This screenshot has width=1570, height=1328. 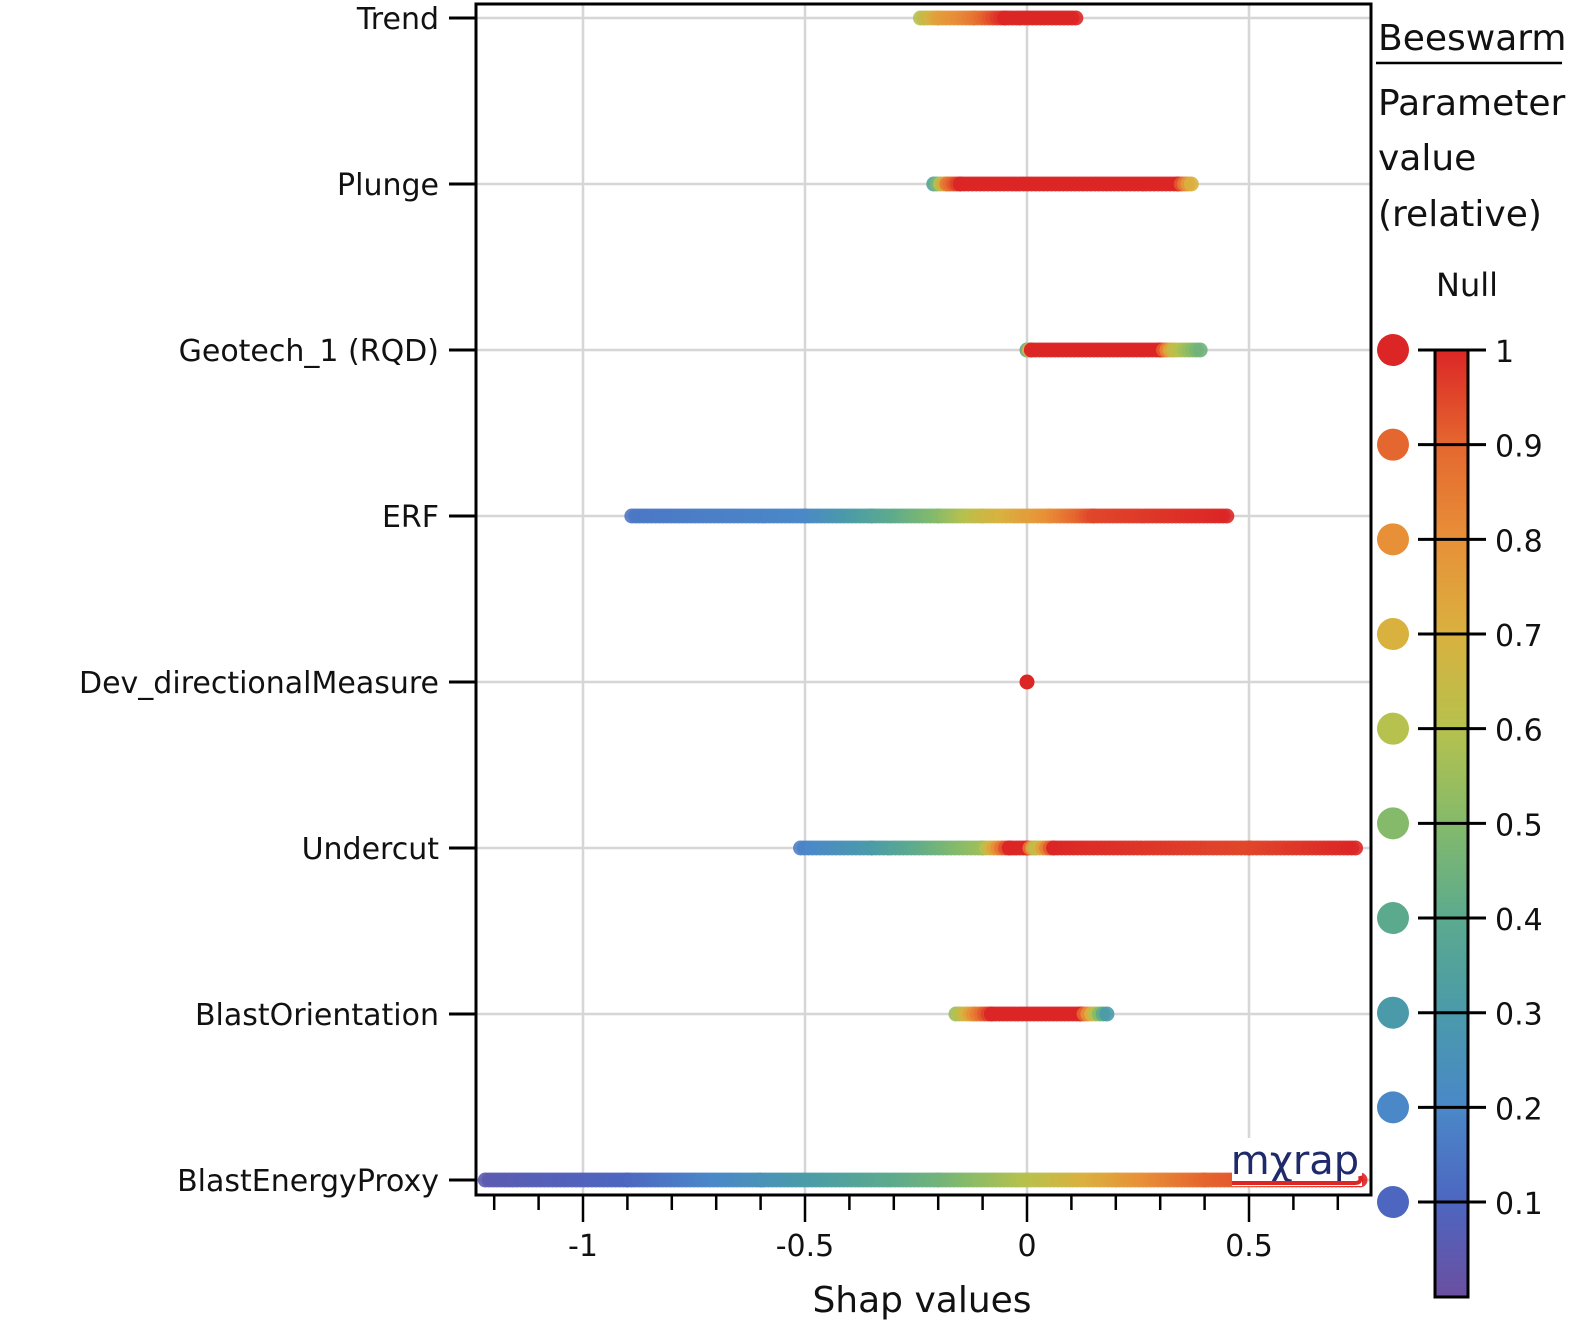 What do you see at coordinates (1249, 1246) in the screenshot?
I see `x-tick-label: 0.5` at bounding box center [1249, 1246].